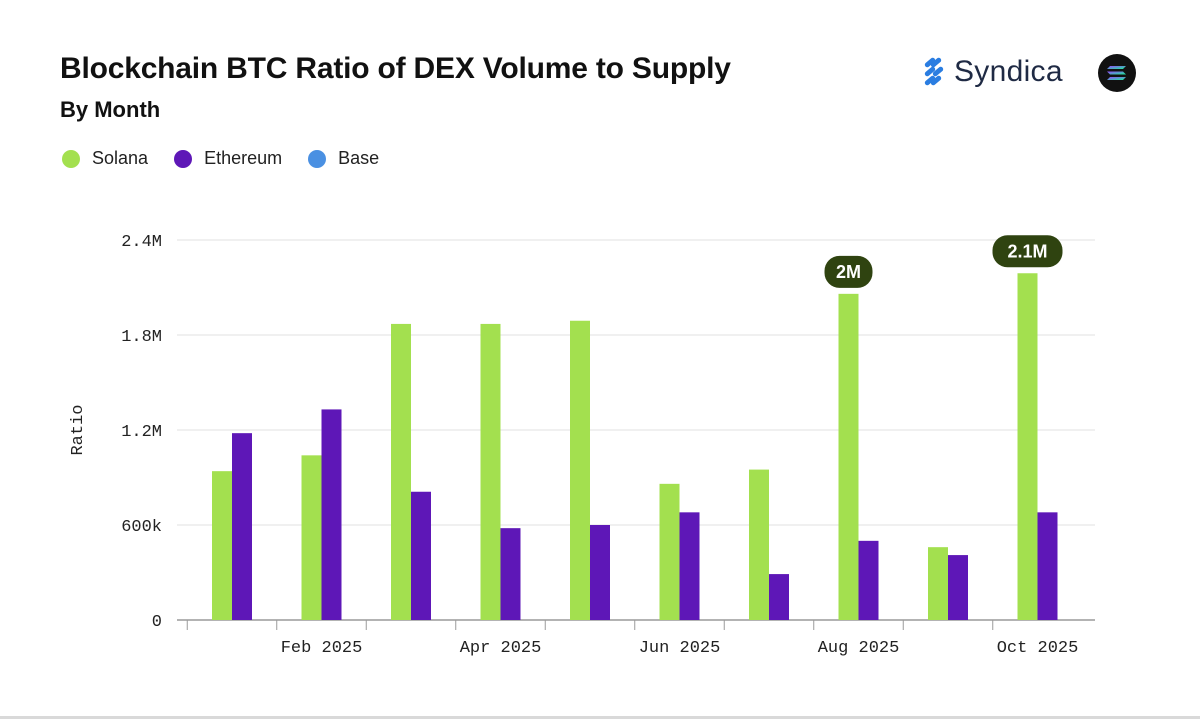 This screenshot has width=1200, height=719. I want to click on chart-subtitle: By Month, so click(110, 109).